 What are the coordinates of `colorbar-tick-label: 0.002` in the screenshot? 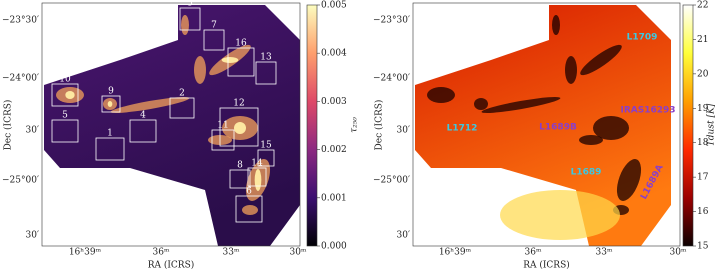 It's located at (334, 150).